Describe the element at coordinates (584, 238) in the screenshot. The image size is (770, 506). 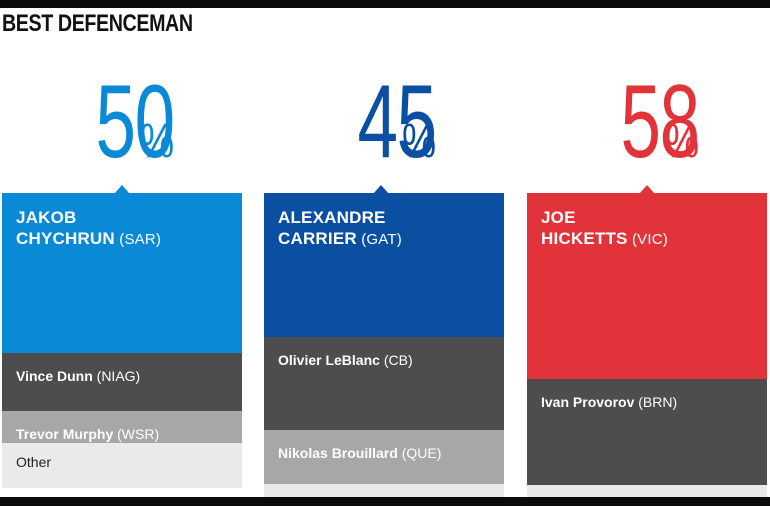
I see `winner-last-name: HICKETTS` at that location.